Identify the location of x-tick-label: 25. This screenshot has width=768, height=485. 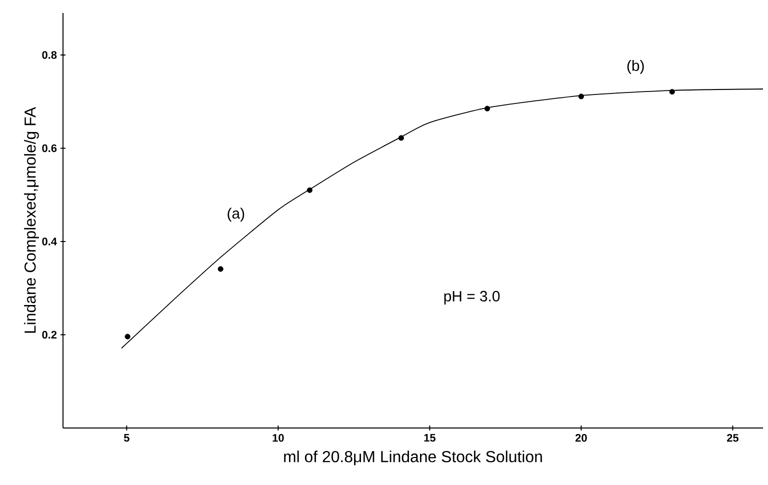
(732, 438).